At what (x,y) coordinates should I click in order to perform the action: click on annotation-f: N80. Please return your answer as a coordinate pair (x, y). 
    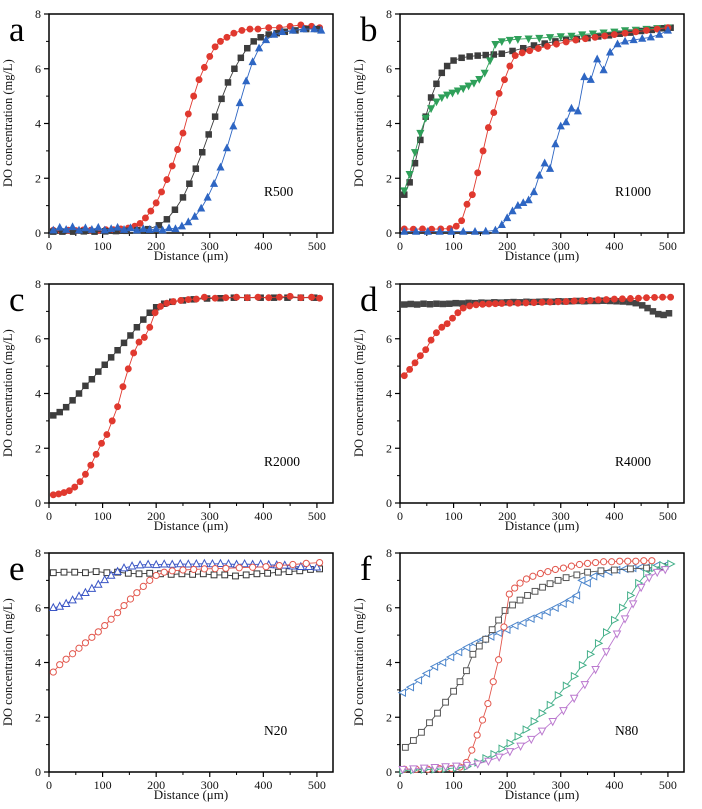
    Looking at the image, I should click on (627, 730).